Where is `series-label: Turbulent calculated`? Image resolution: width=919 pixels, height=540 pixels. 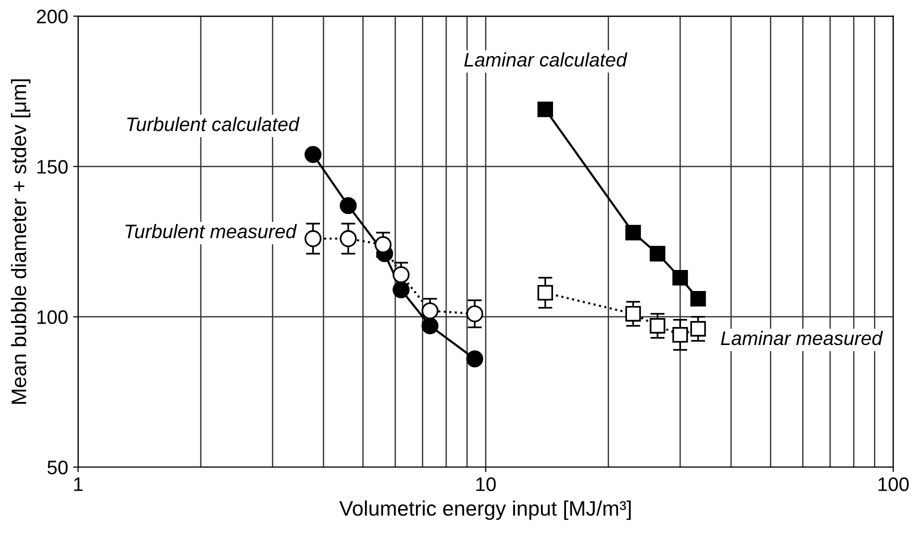 series-label: Turbulent calculated is located at coordinates (213, 124).